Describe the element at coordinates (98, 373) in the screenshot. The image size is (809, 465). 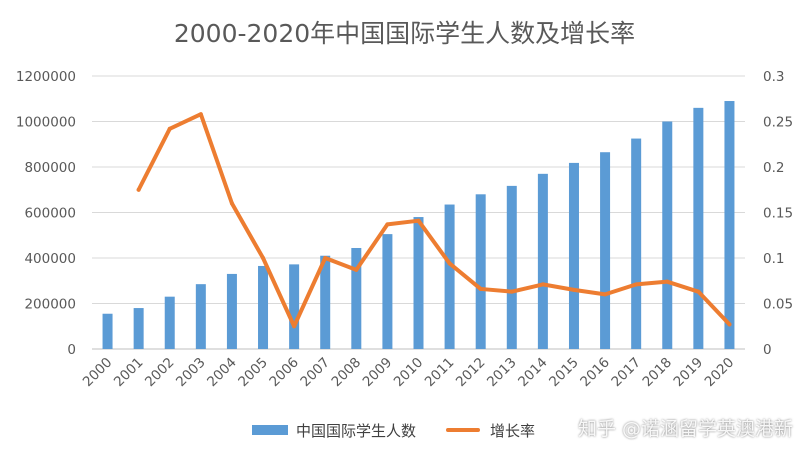
I see `x-tick-label: 2000` at that location.